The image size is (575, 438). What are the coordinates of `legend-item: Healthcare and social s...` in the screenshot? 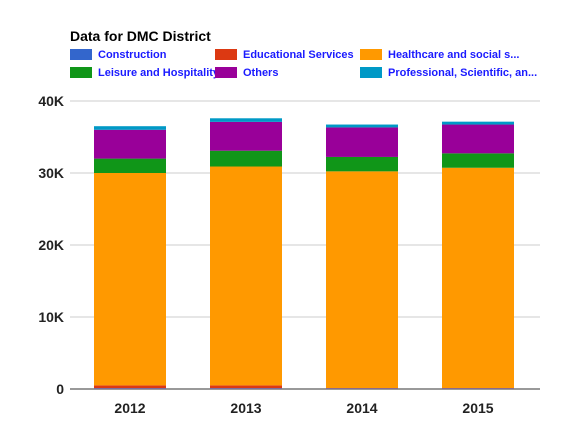 It's located at (439, 55).